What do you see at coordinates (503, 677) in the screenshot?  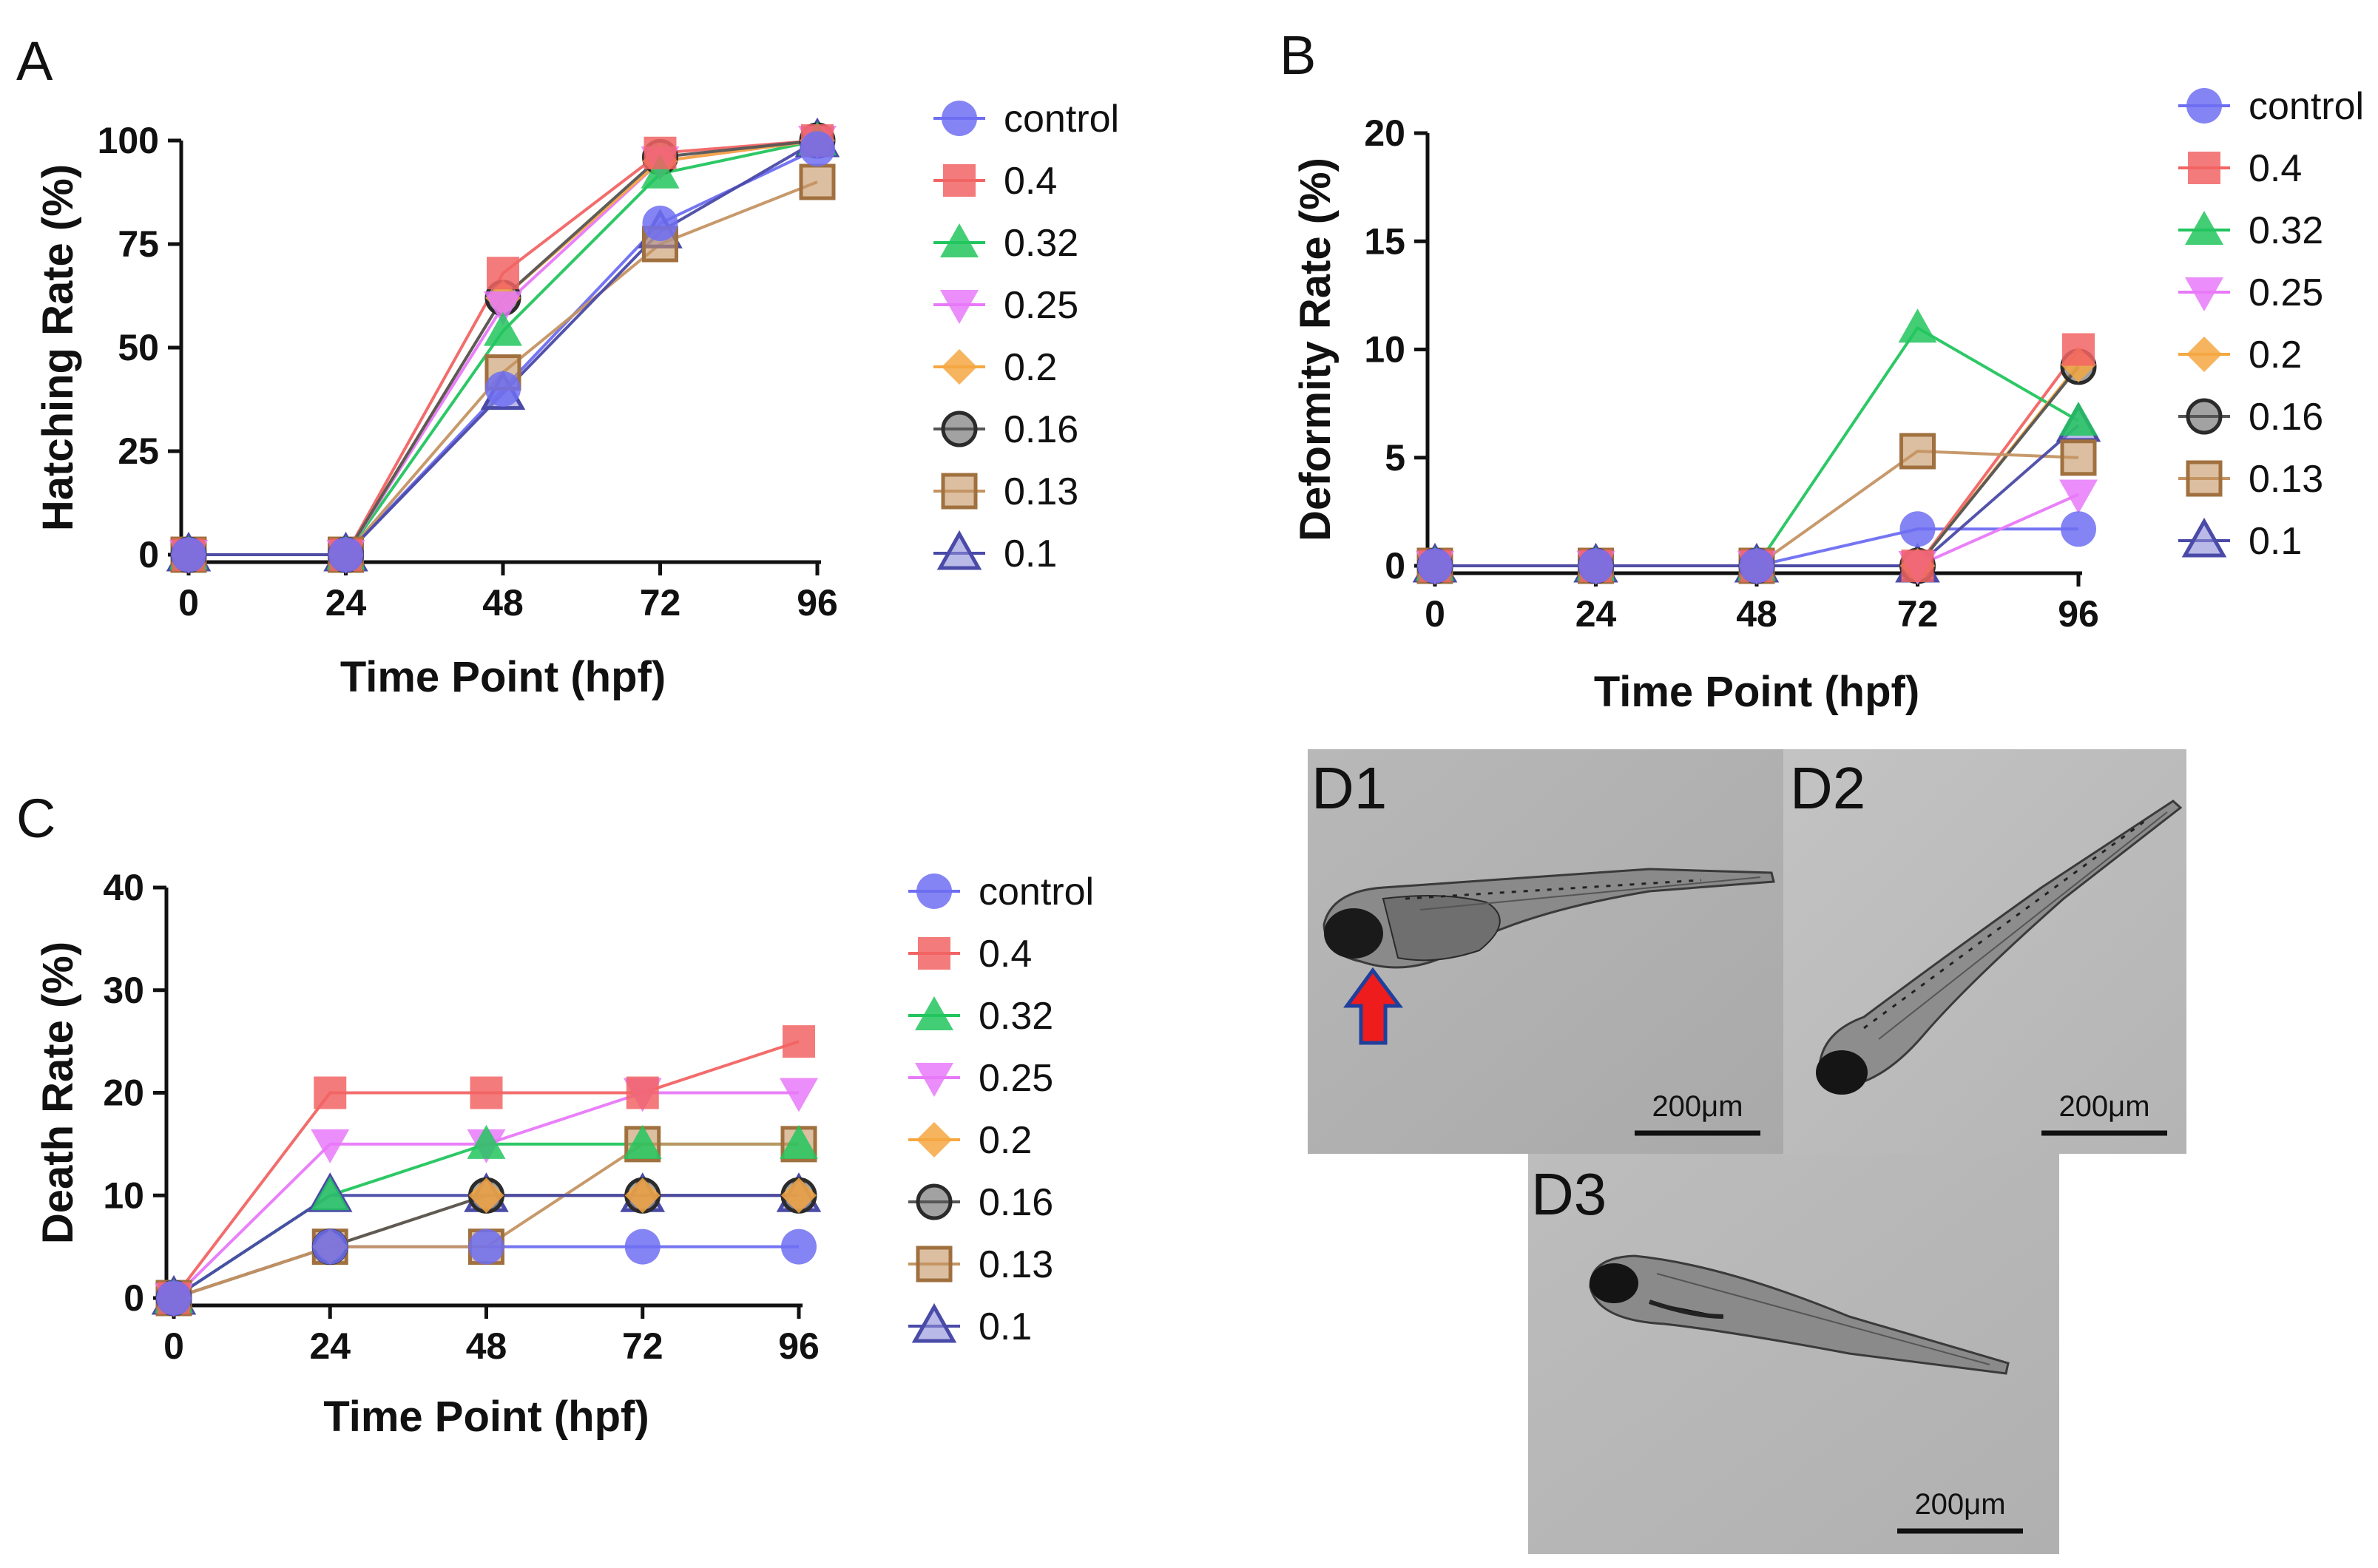 I see `x-axis-title-a: Time Point (hpf)` at bounding box center [503, 677].